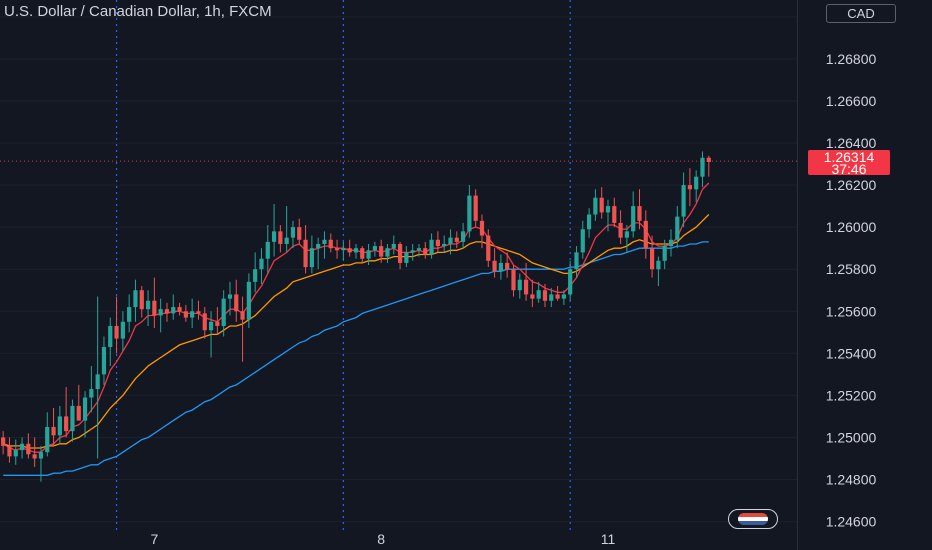 This screenshot has width=932, height=550. Describe the element at coordinates (851, 101) in the screenshot. I see `price-tick-label: 1.26600` at that location.